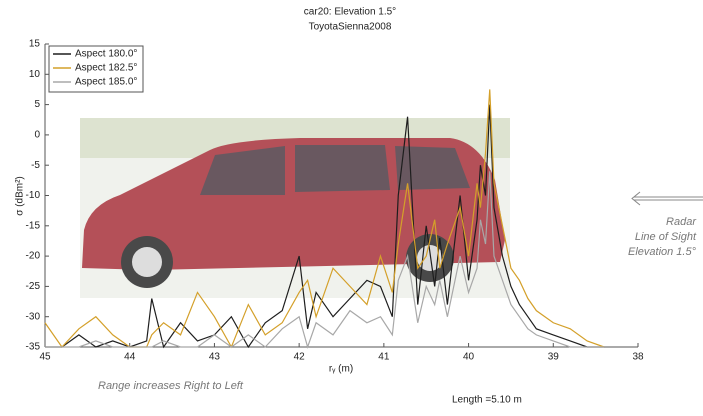 The image size is (703, 416). I want to click on x-tick-label: 45, so click(45, 357).